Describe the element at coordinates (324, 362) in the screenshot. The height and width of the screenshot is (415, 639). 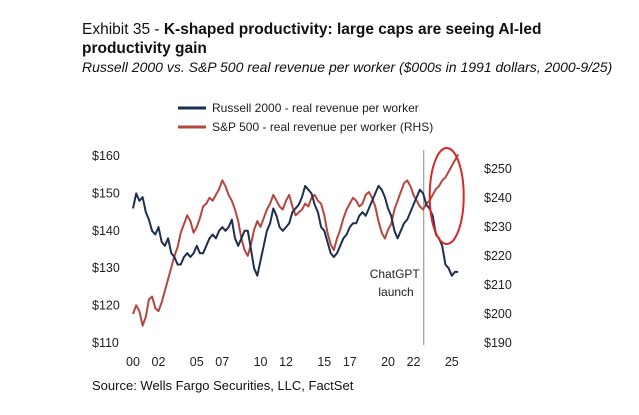
I see `x-tick-label: 15` at that location.